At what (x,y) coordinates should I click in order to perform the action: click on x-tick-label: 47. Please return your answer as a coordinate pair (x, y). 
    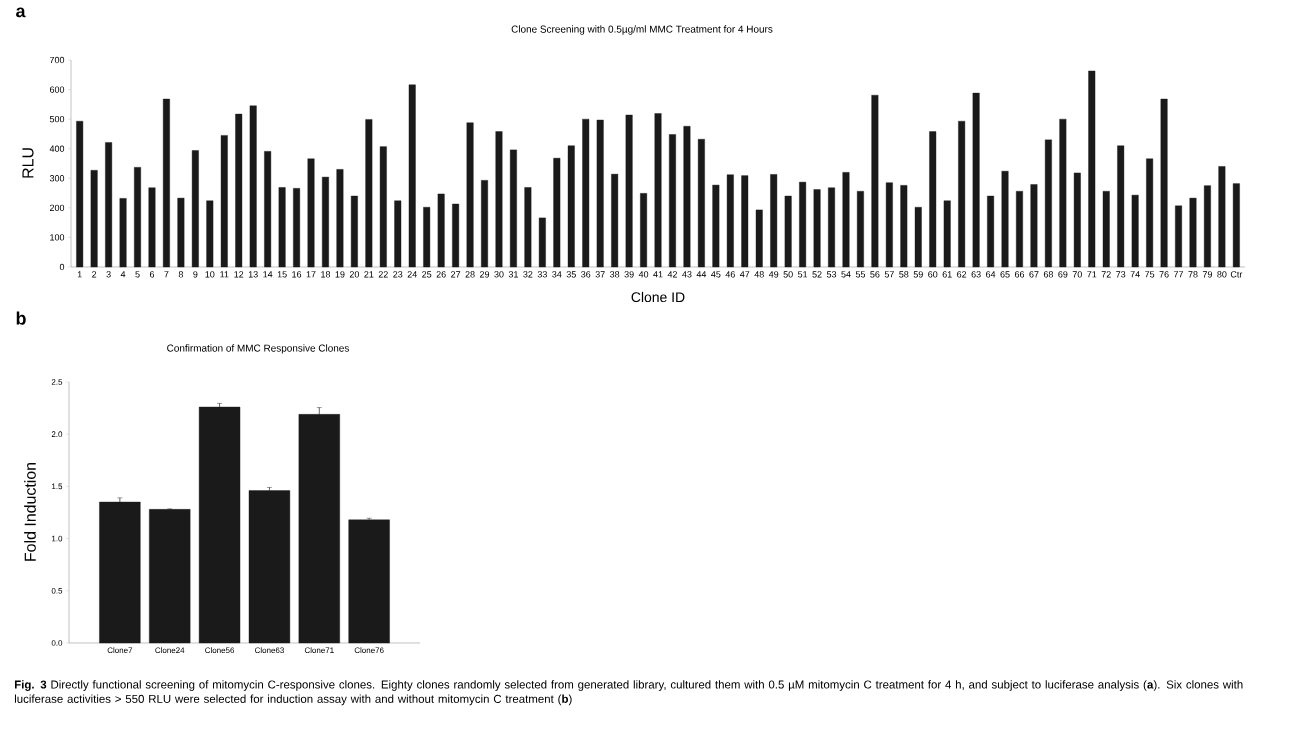
    Looking at the image, I should click on (744, 274).